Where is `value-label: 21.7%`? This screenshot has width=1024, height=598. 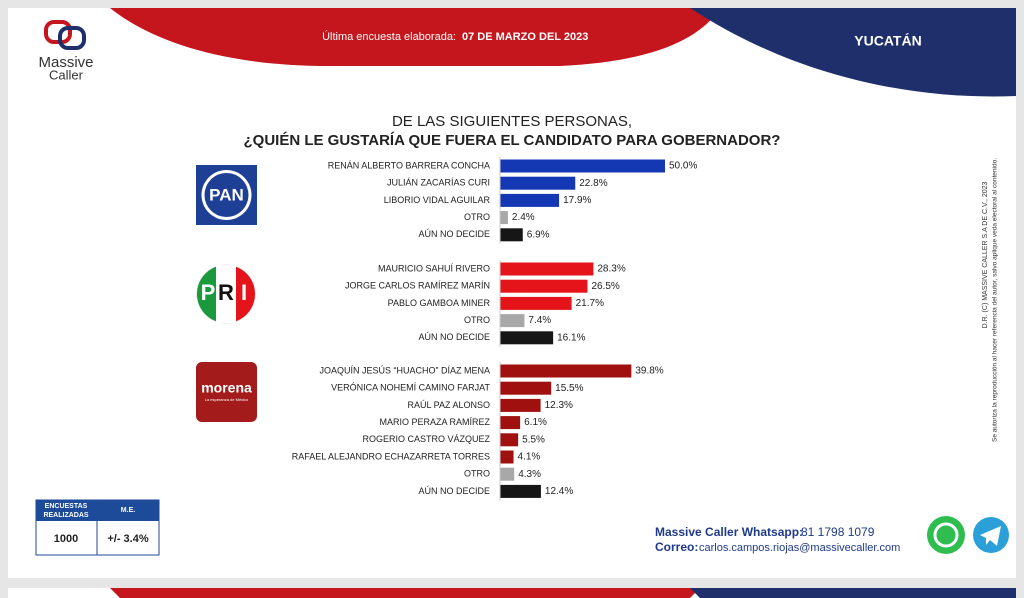 value-label: 21.7% is located at coordinates (590, 303).